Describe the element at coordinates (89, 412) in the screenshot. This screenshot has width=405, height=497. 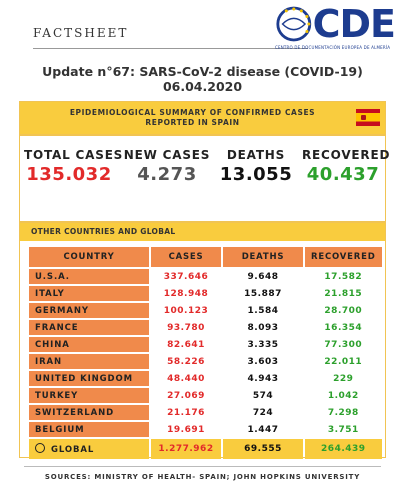
I see `country-cell: SWITZERLAND` at that location.